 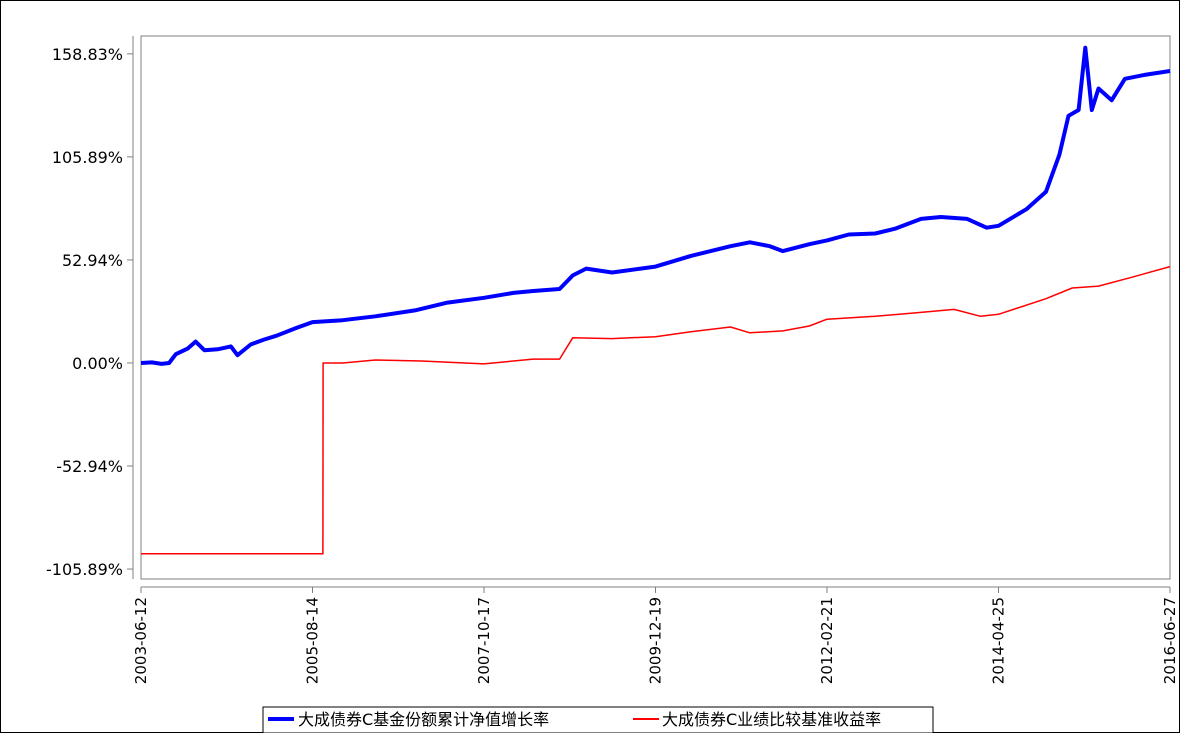 What do you see at coordinates (827, 640) in the screenshot?
I see `x-tick-label: 2012-02-21` at bounding box center [827, 640].